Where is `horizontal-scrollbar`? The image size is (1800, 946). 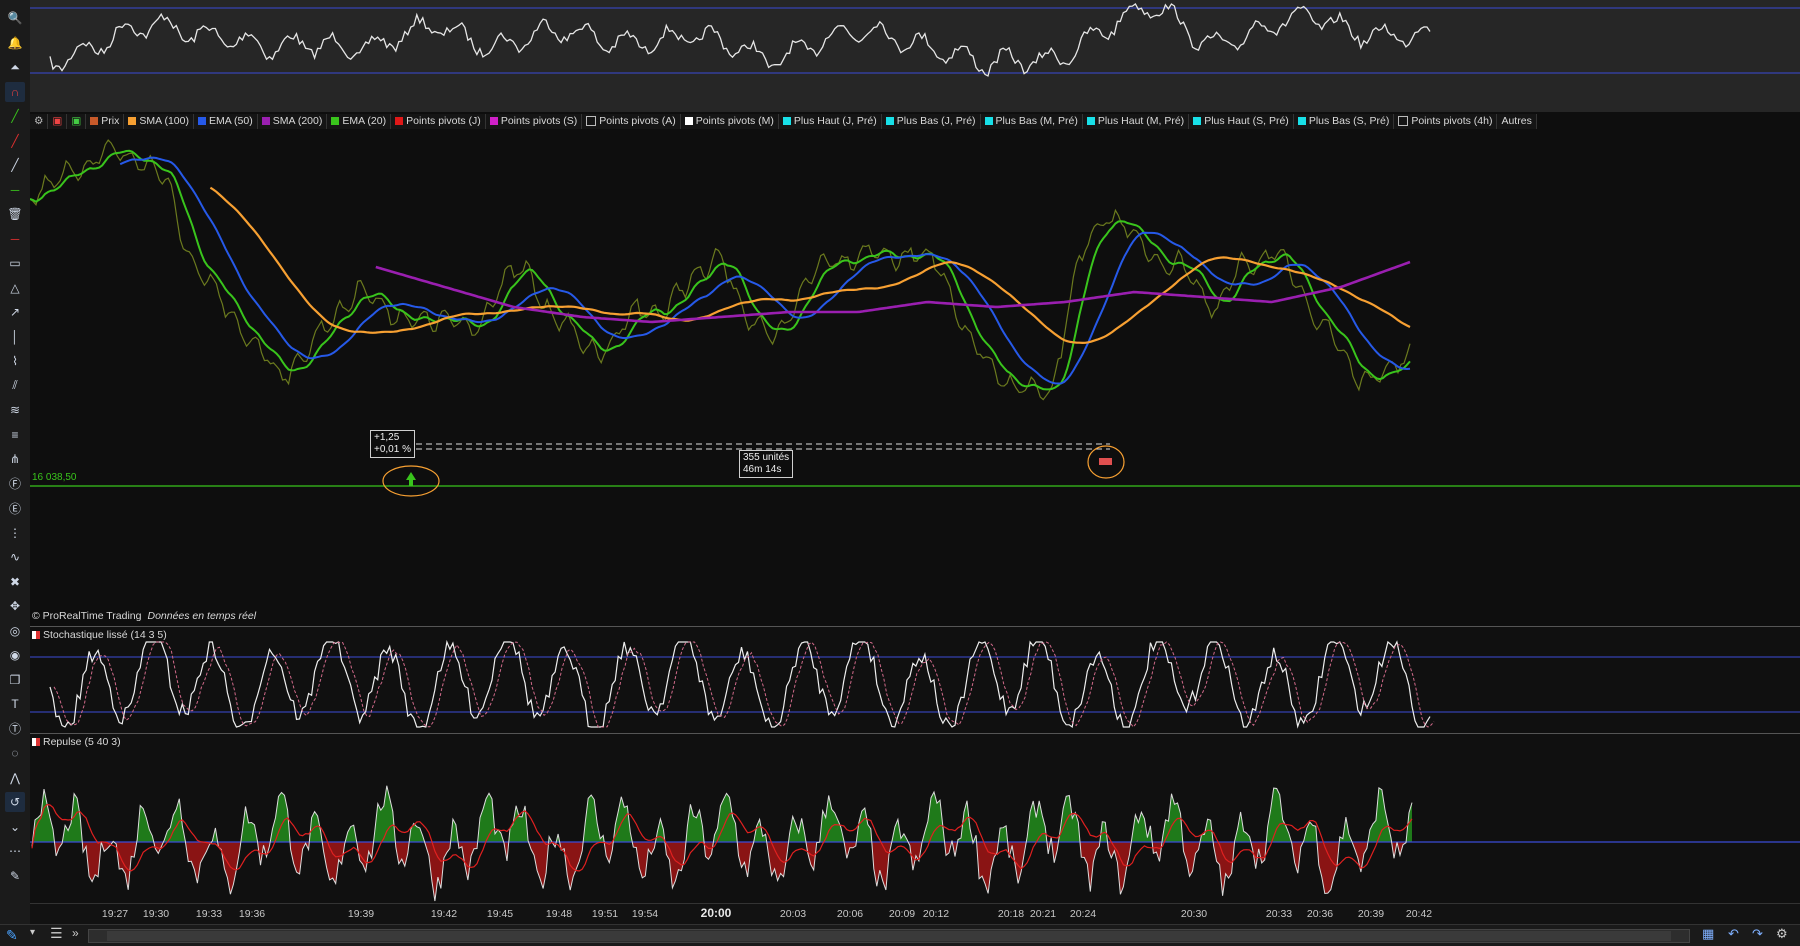
horizontal-scrollbar is located at coordinates (889, 936).